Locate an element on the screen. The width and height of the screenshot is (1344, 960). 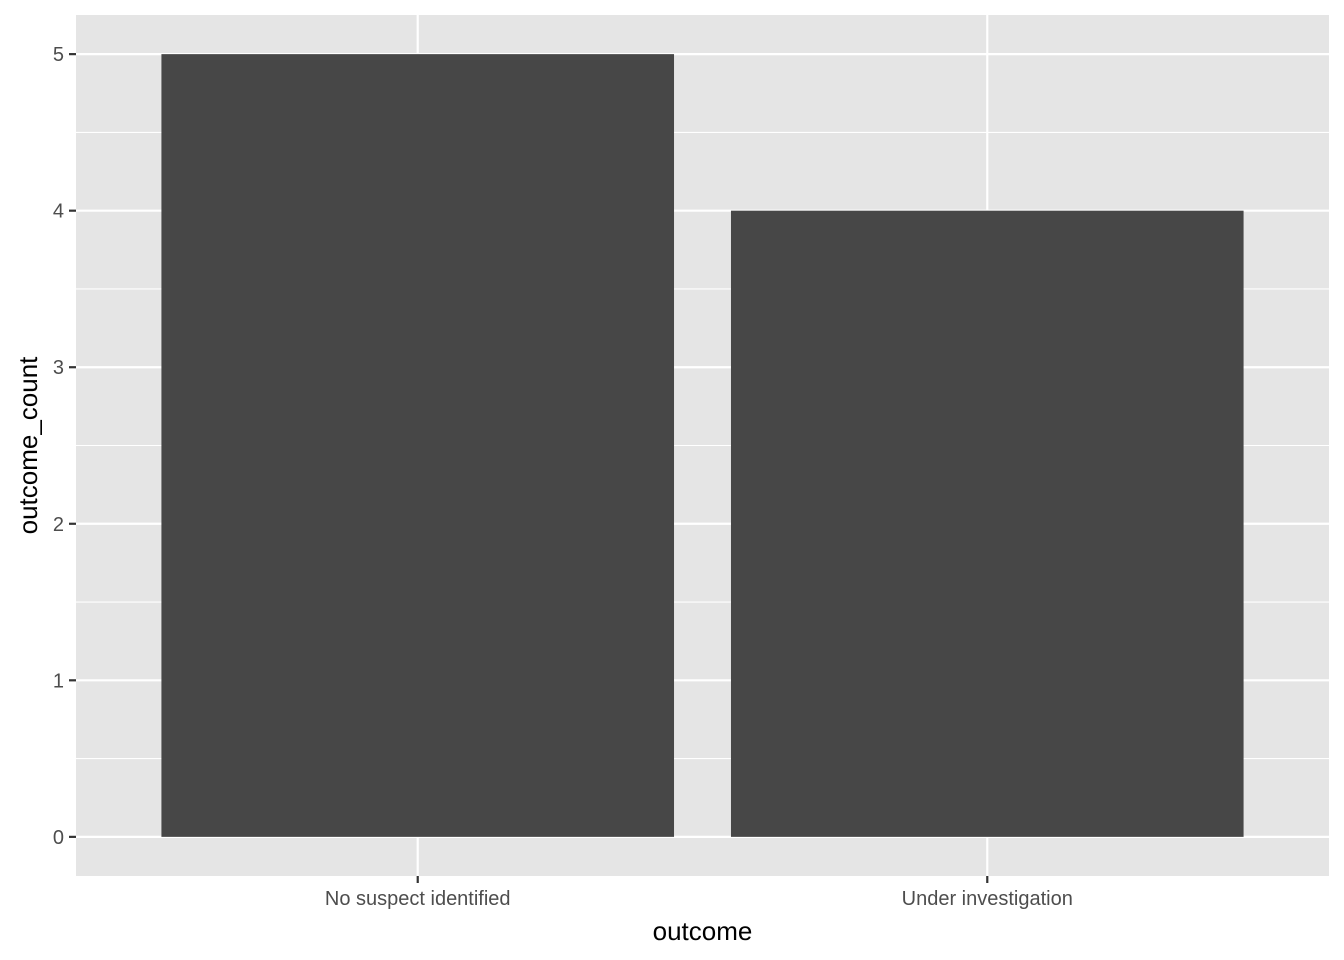
y-tick-label: 2 is located at coordinates (58, 525).